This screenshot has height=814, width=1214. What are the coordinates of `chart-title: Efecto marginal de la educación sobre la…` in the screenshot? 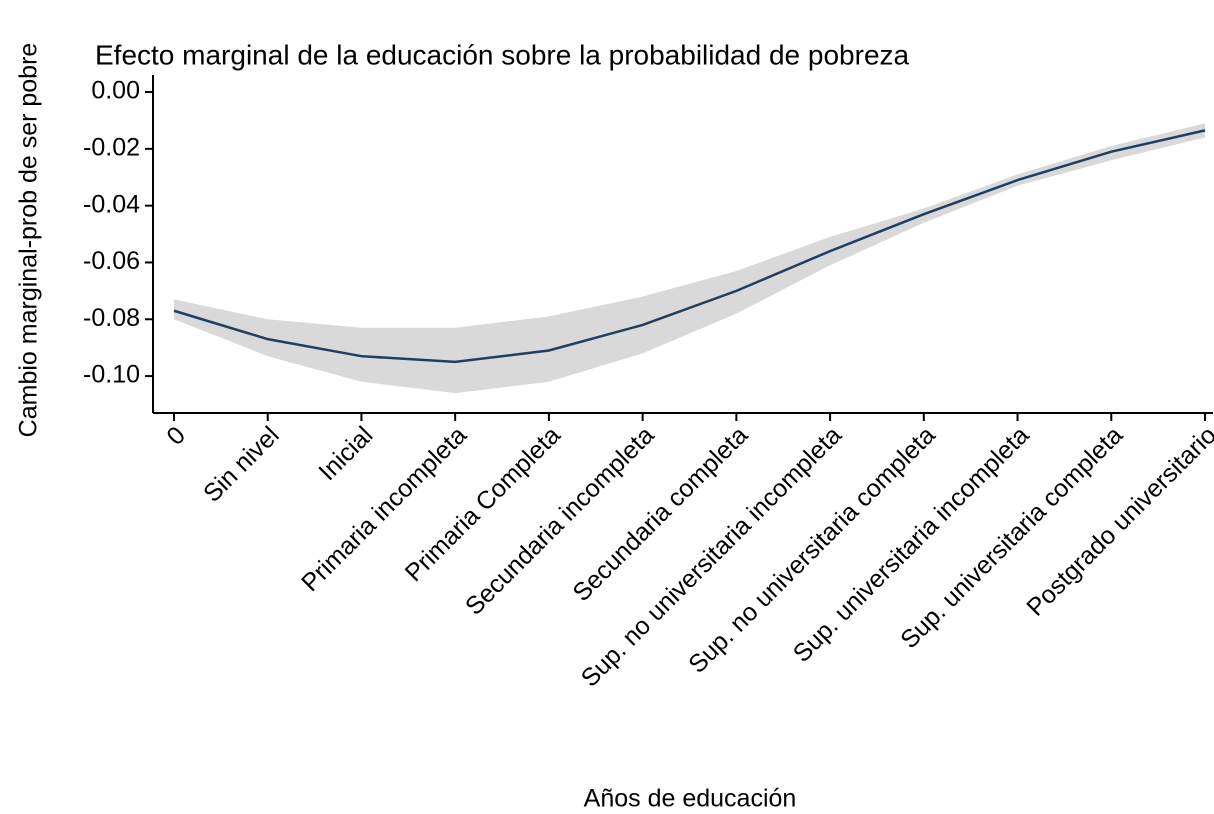 It's located at (502, 54).